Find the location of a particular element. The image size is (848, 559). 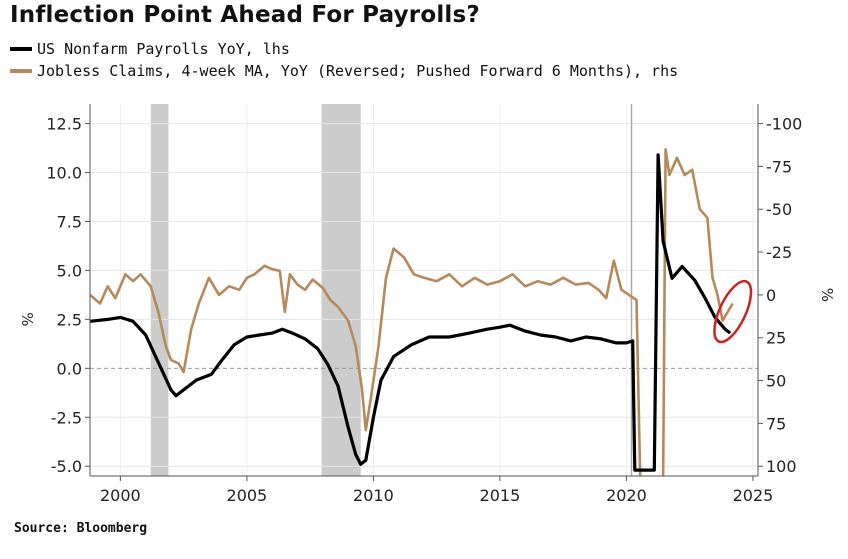

left-tick-label-0: 12.5 is located at coordinates (64, 124).